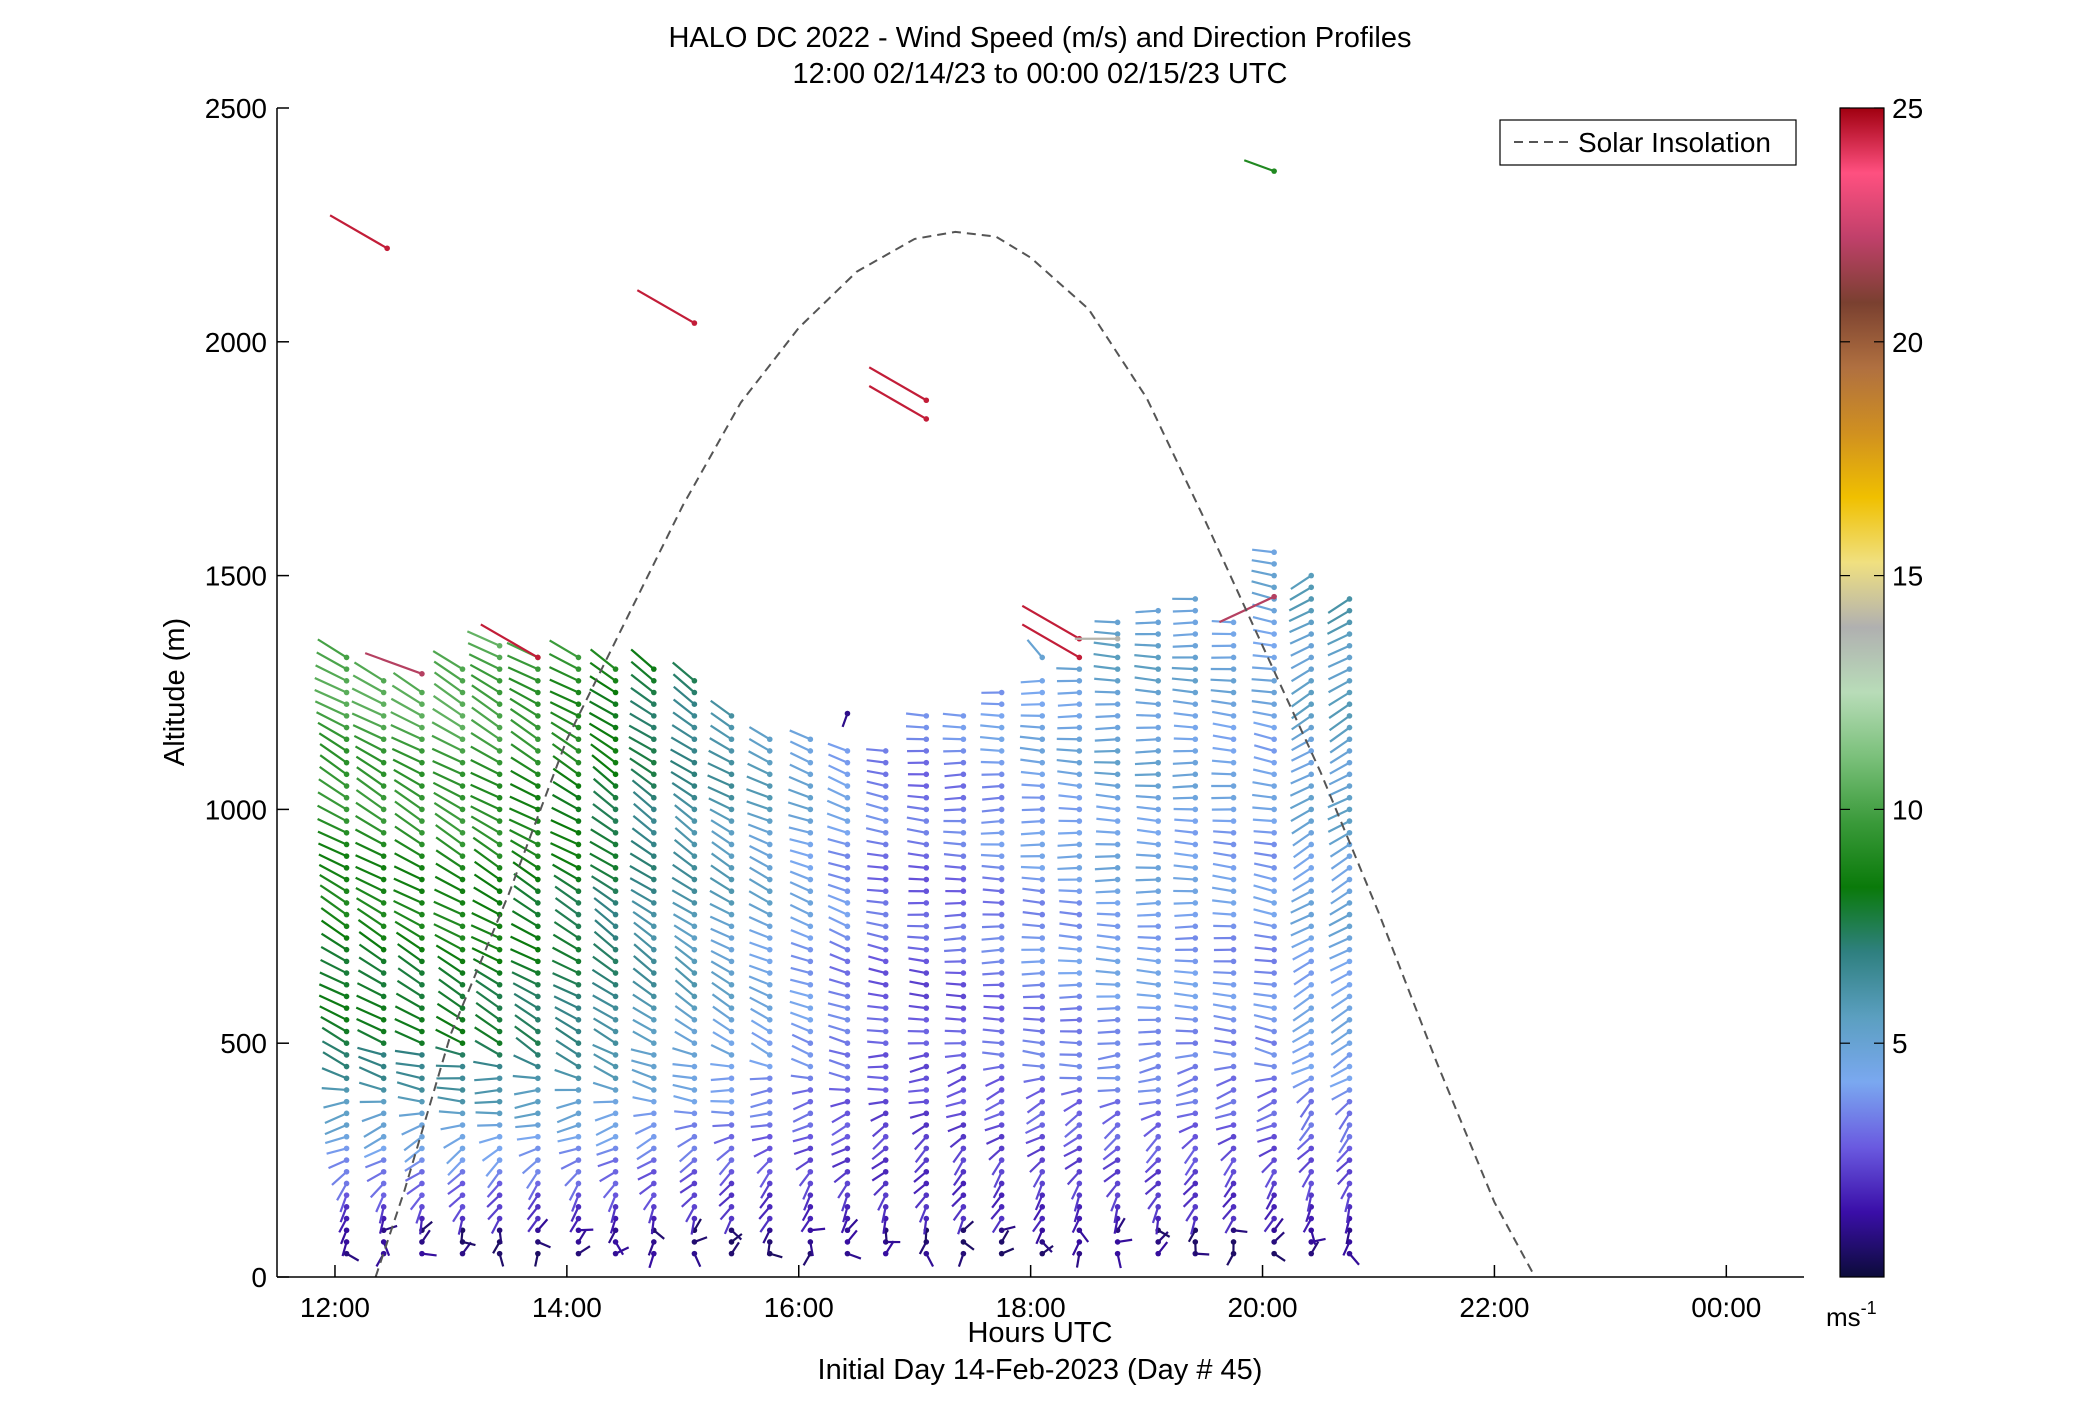 The width and height of the screenshot is (2098, 1425). Describe the element at coordinates (1494, 1307) in the screenshot. I see `x-tick-label: 22:00` at that location.